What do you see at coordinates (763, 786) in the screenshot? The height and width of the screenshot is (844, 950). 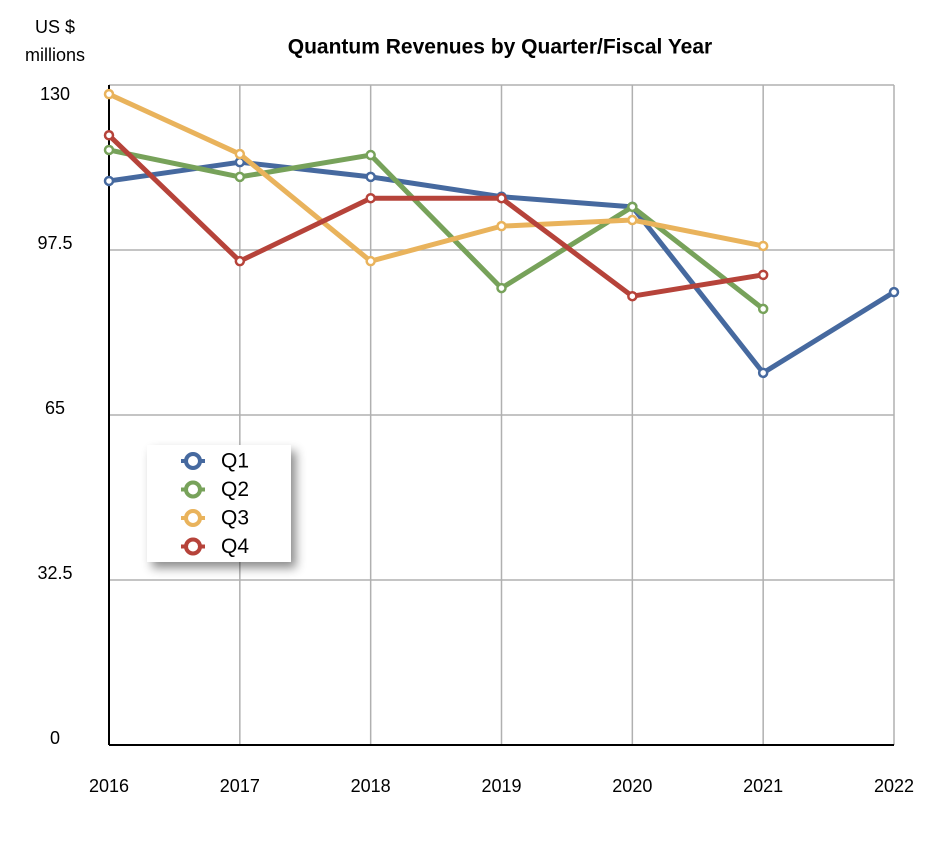 I see `x-tick-label: 2021` at bounding box center [763, 786].